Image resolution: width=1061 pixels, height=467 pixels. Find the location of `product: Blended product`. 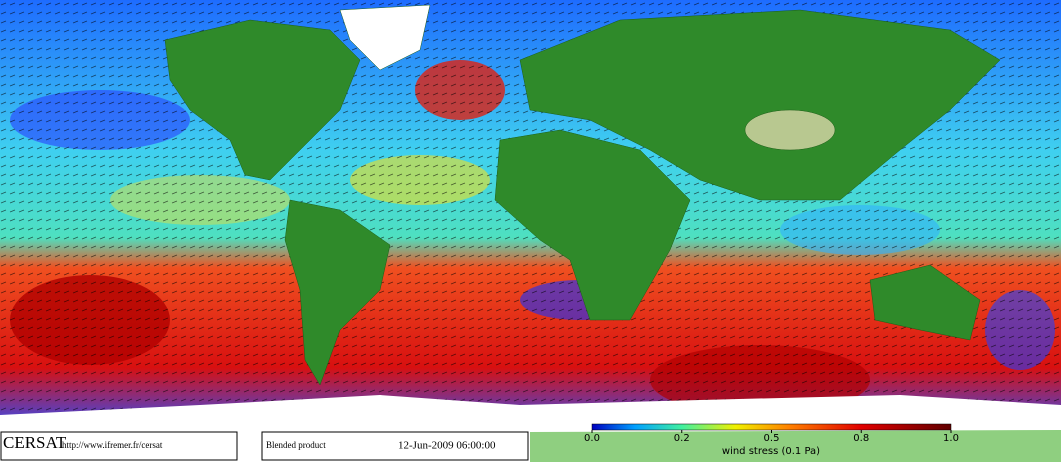

product: Blended product is located at coordinates (296, 445).